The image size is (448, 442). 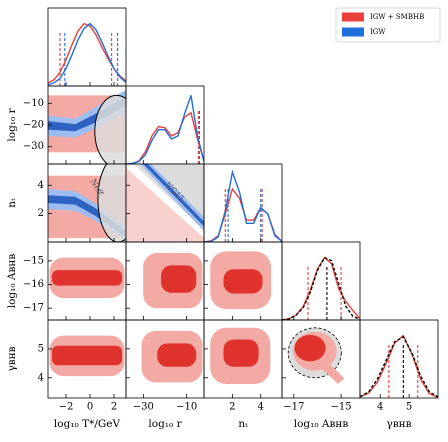 What do you see at coordinates (165, 424) in the screenshot?
I see `x-axis-label: log₁₀ r` at bounding box center [165, 424].